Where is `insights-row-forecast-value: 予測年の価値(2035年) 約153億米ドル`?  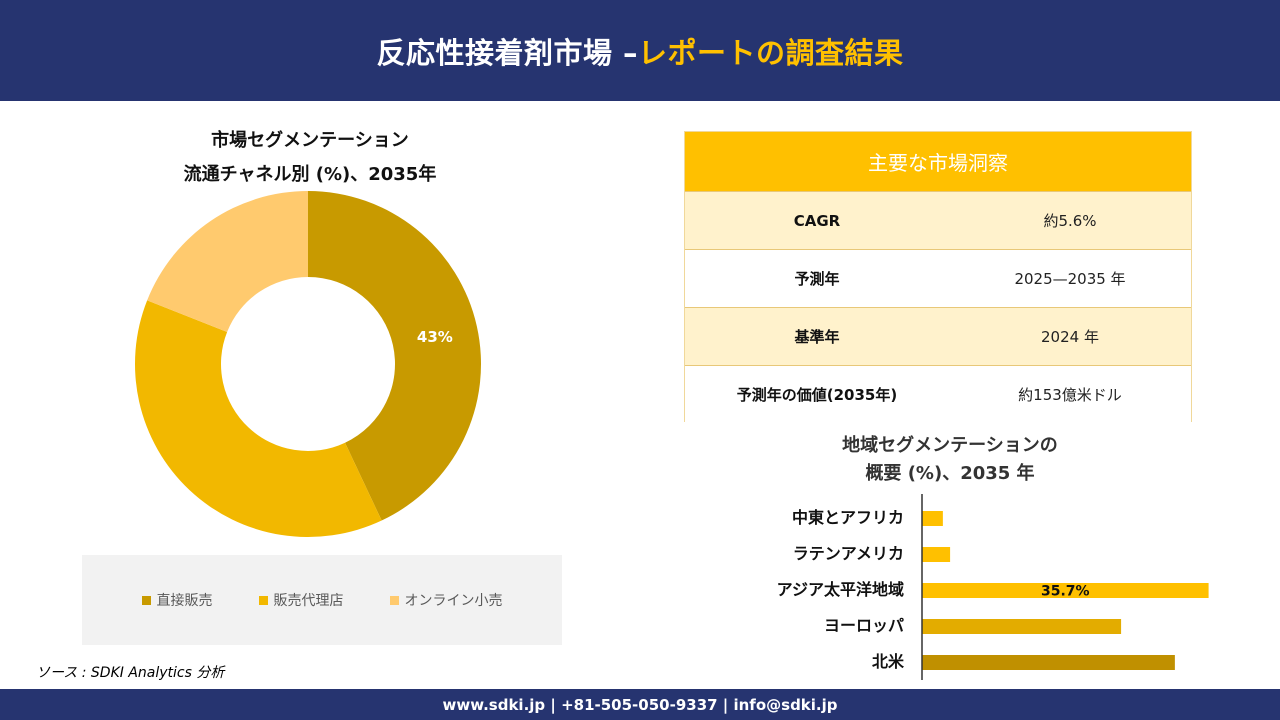 insights-row-forecast-value: 予測年の価値(2035年) 約153億米ドル is located at coordinates (938, 394).